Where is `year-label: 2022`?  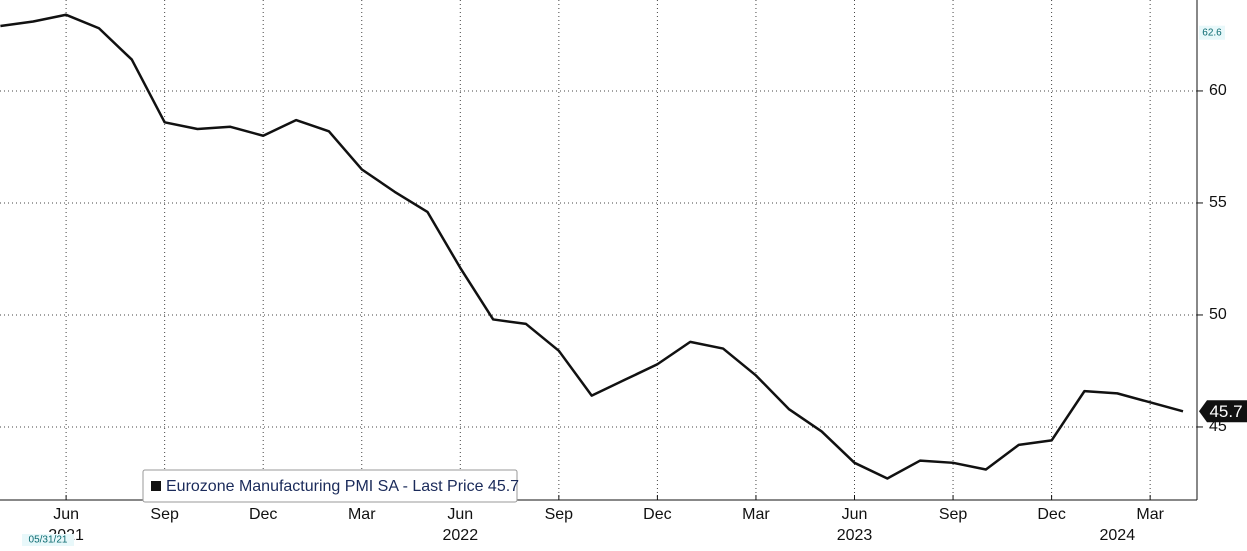
year-label: 2022 is located at coordinates (461, 535).